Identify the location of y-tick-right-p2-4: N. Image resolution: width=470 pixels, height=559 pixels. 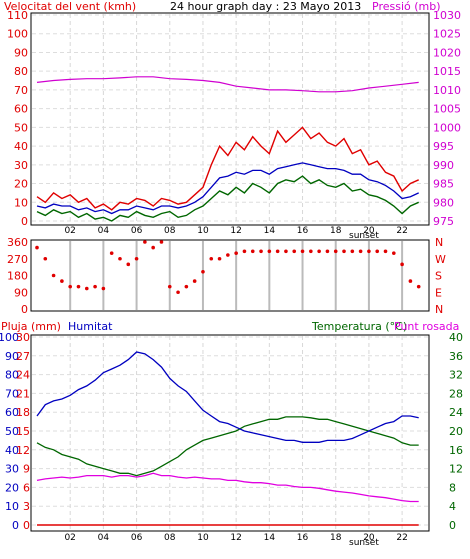
(439, 242).